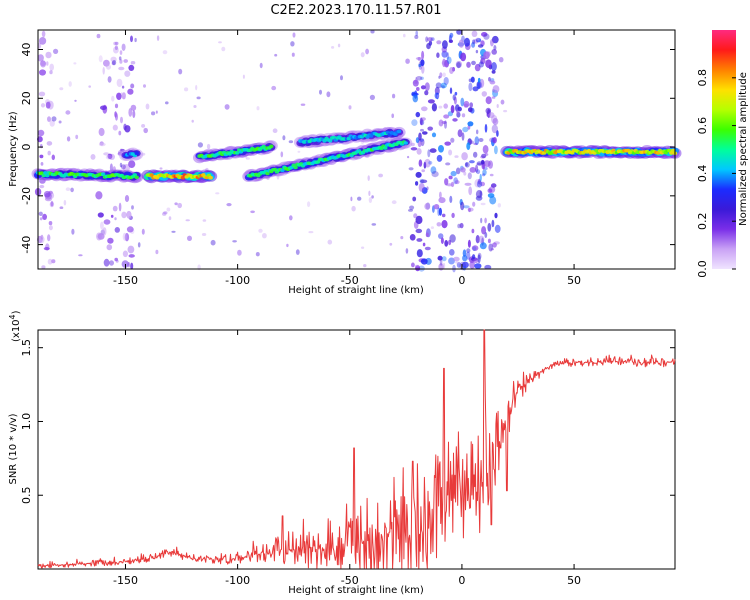  I want to click on colorbar-tick-label: 0.0, so click(702, 269).